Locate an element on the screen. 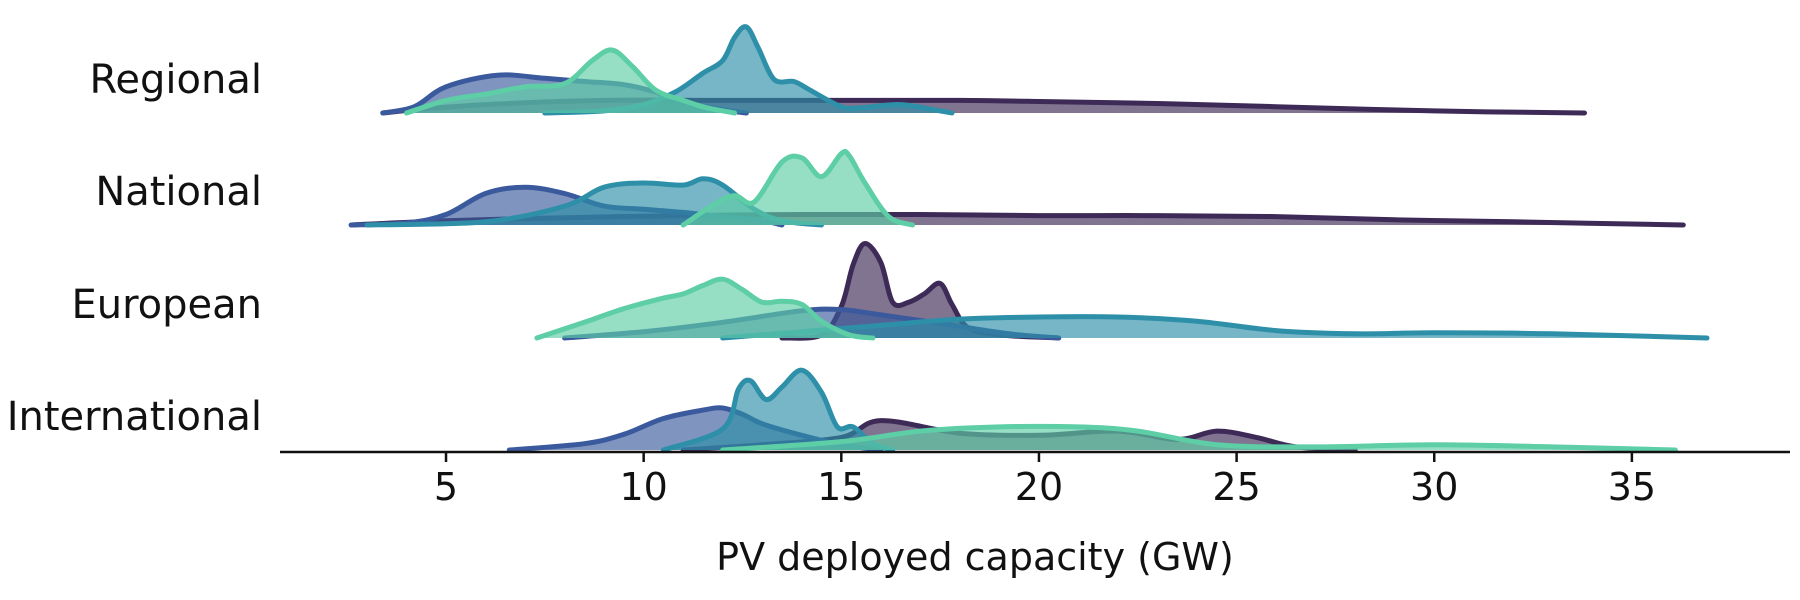 The image size is (1800, 600). row-label-european: European is located at coordinates (166, 305).